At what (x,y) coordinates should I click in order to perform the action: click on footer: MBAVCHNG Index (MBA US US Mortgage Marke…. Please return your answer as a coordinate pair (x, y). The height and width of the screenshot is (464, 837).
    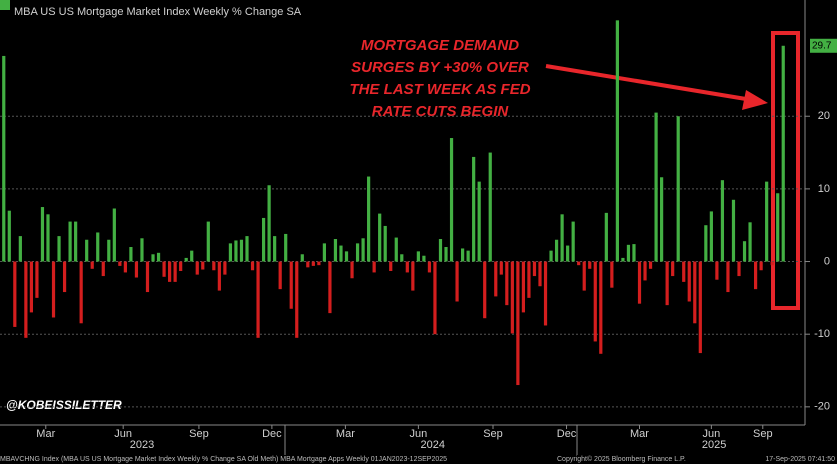
    Looking at the image, I should click on (223, 459).